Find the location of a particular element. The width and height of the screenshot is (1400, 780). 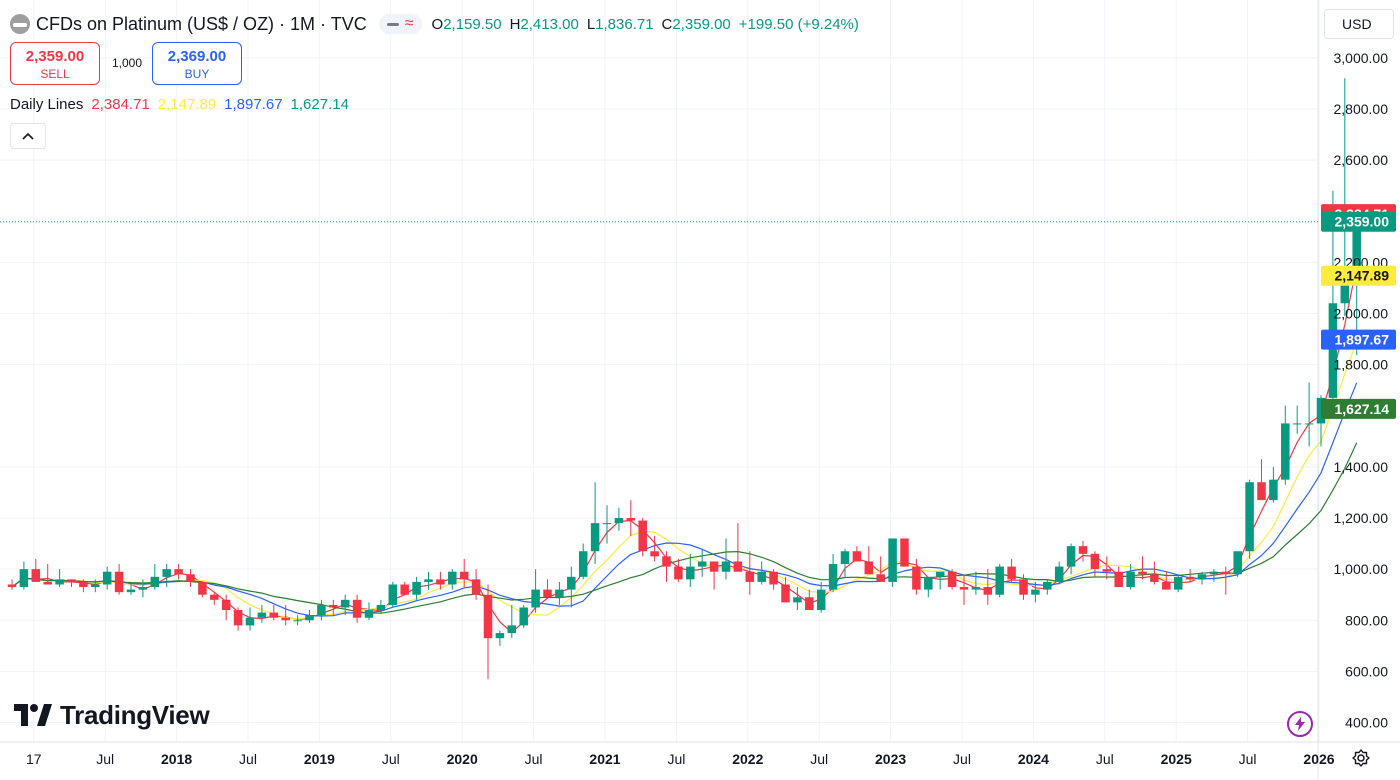

collapse-legend-button is located at coordinates (28, 136).